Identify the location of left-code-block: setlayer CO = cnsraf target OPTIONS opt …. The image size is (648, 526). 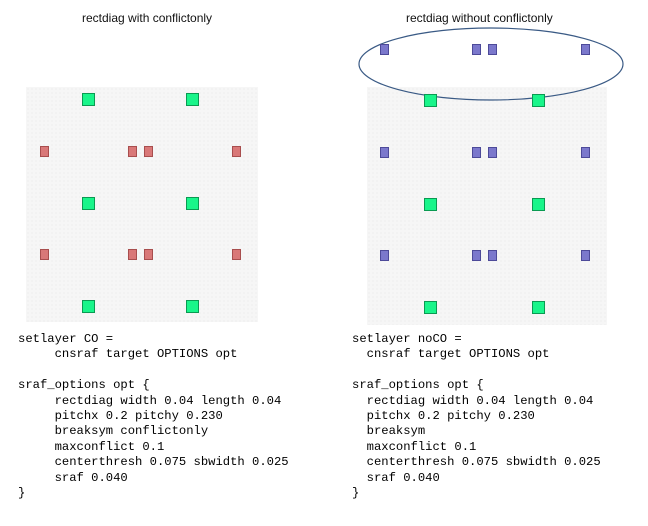
(153, 416).